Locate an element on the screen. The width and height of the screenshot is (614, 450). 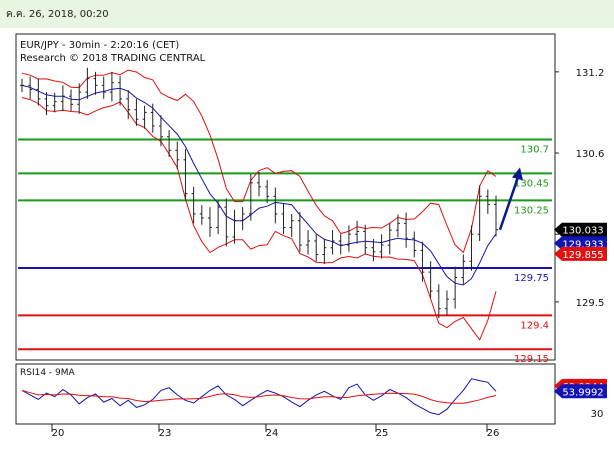
level-label-0: 130.7 is located at coordinates (534, 149).